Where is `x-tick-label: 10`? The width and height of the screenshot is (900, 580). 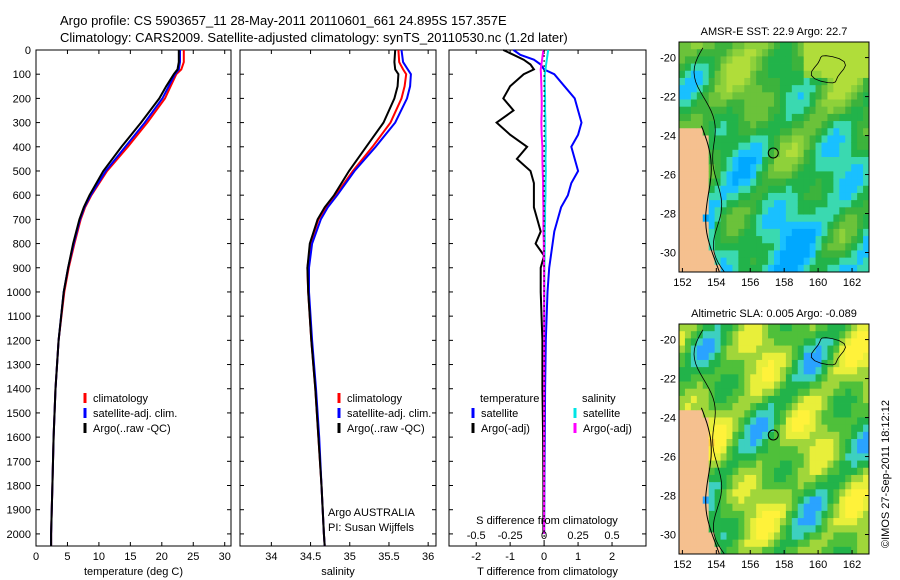 x-tick-label: 10 is located at coordinates (99, 557).